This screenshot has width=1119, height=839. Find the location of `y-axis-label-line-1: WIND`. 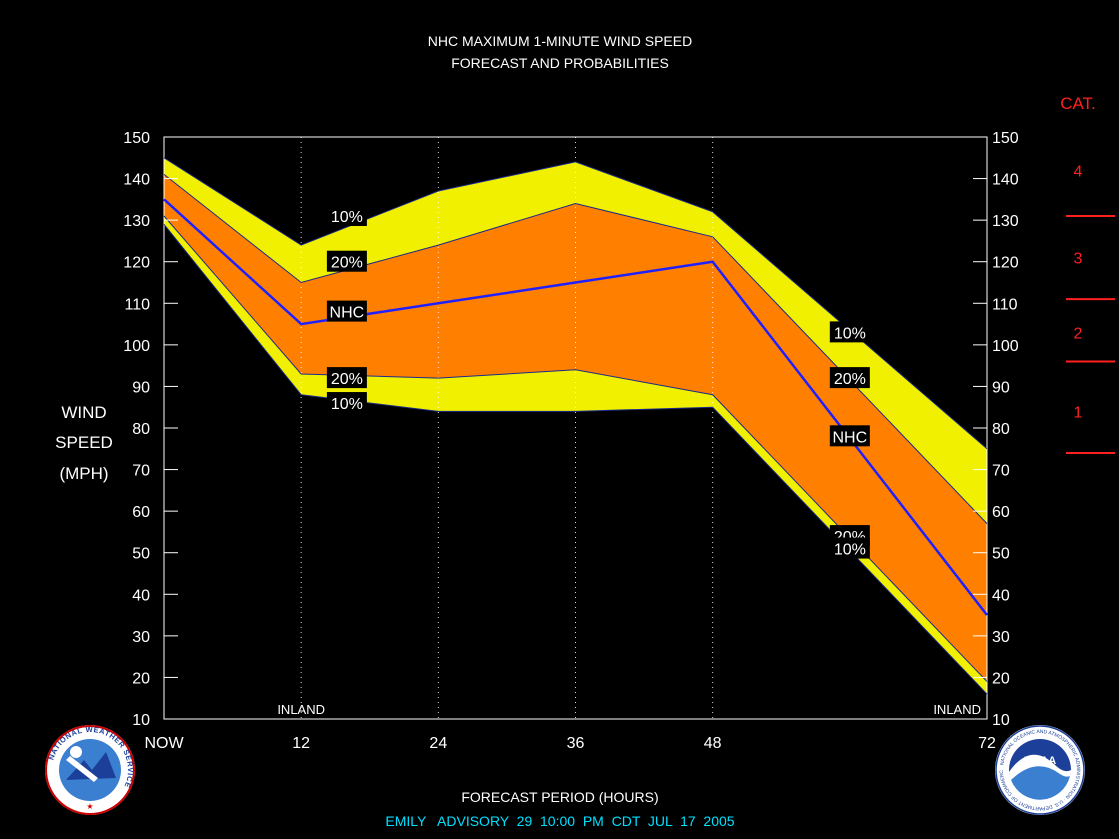

y-axis-label-line-1: WIND is located at coordinates (83, 412).